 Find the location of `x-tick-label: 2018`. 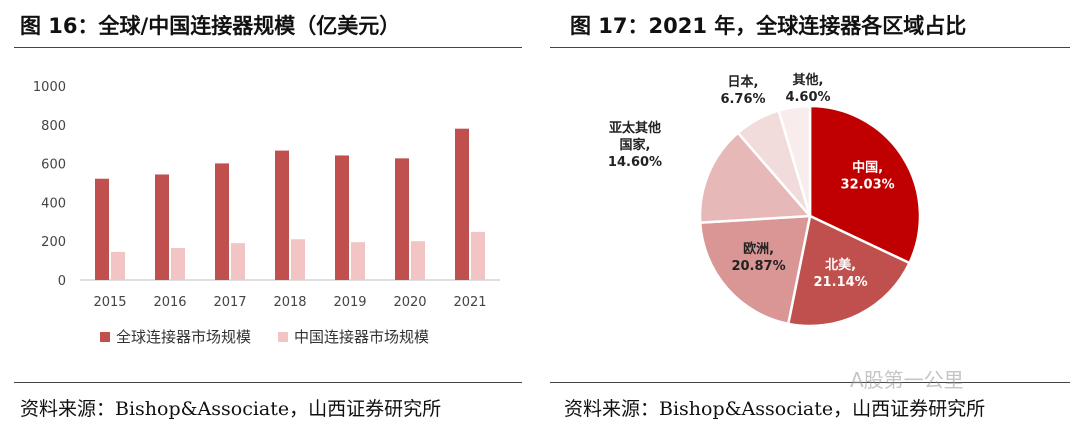

x-tick-label: 2018 is located at coordinates (289, 302).